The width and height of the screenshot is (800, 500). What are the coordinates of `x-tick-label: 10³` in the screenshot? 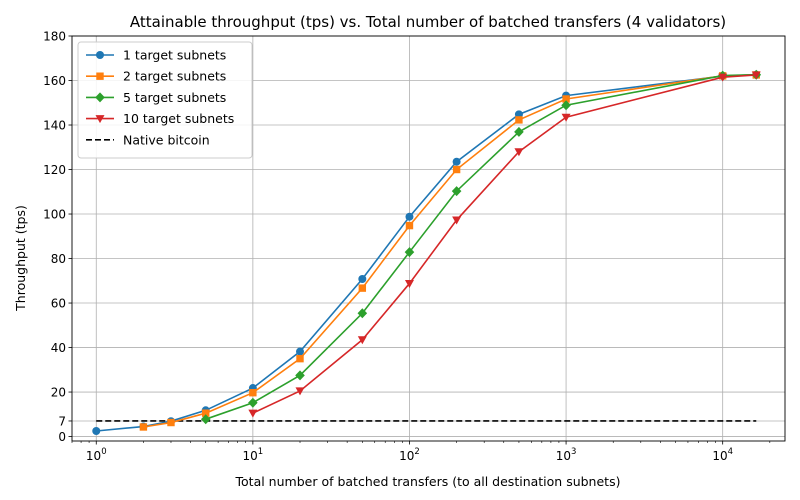 It's located at (566, 455).